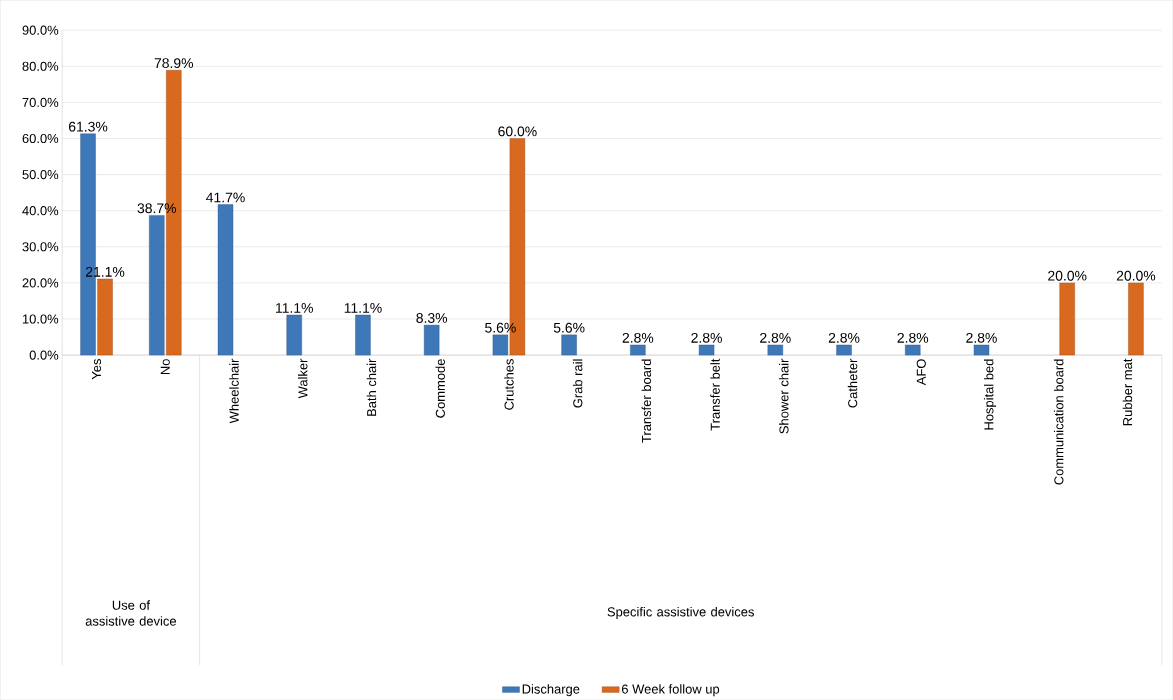  I want to click on x-tick-label: Bath chair, so click(371, 387).